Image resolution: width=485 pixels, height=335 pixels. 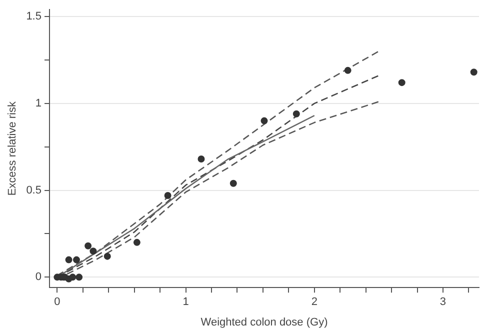 I want to click on x-tick-label: 3, so click(x=443, y=302).